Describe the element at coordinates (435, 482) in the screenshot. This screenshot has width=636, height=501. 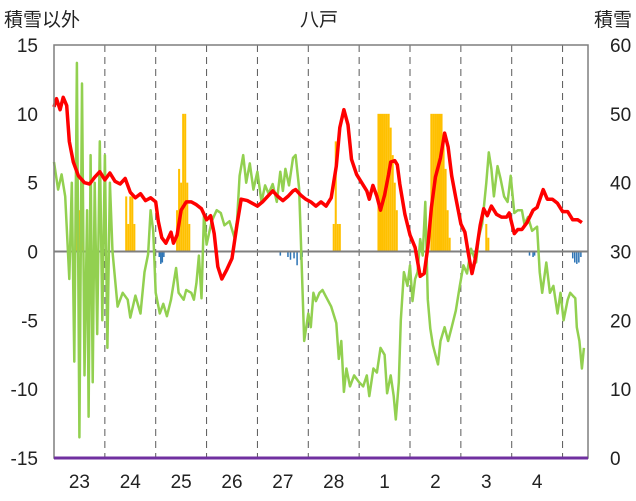
I see `x-day-label: 2` at that location.